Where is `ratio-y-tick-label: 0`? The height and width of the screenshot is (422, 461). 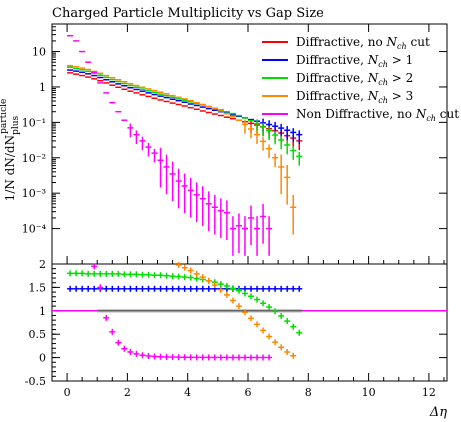 ratio-y-tick-label: 0 is located at coordinates (42, 358).